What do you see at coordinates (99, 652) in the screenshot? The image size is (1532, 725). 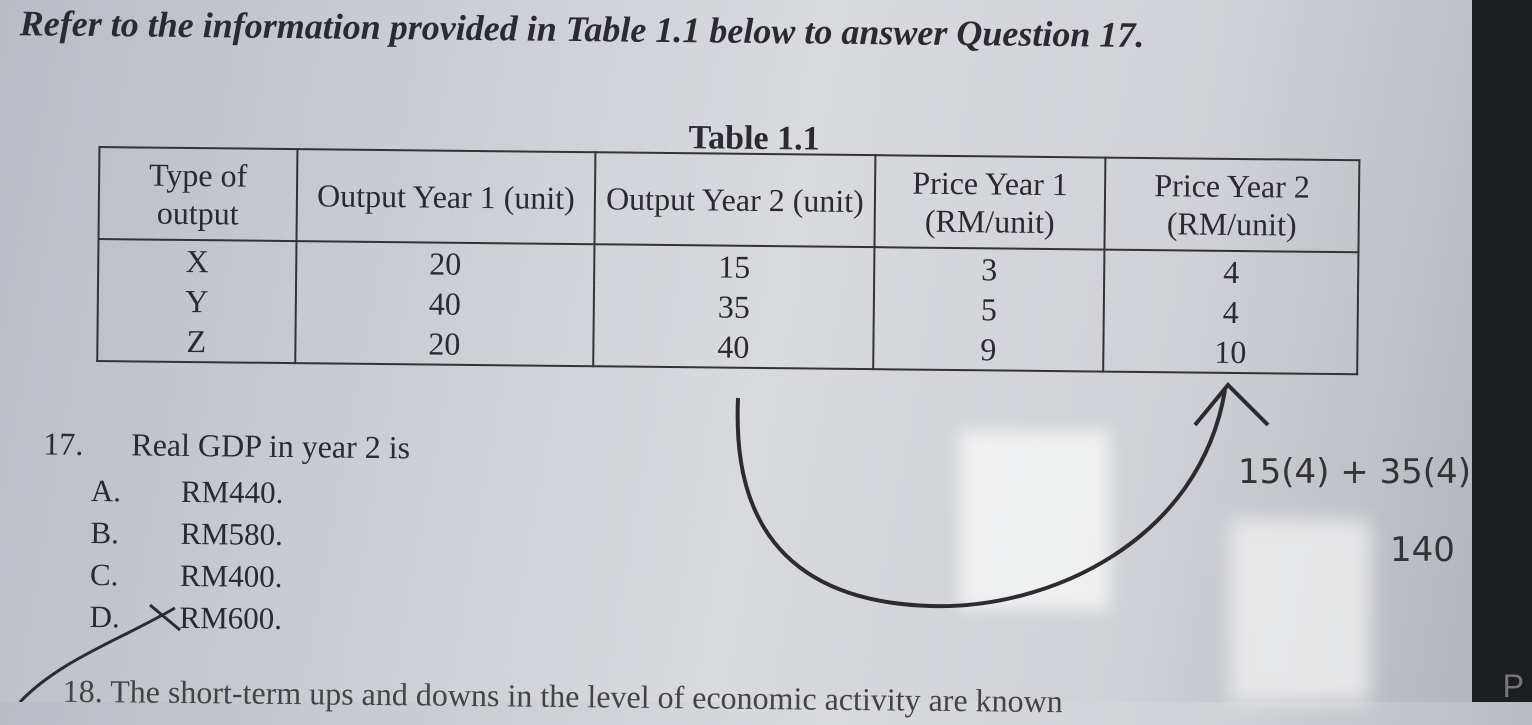 I see `handwritten-answer-tick` at bounding box center [99, 652].